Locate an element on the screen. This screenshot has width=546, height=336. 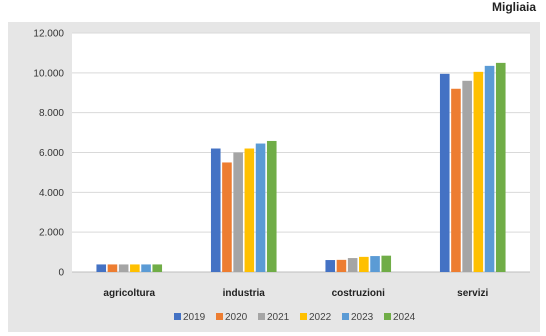
bar-costruzioni-2020 is located at coordinates (341, 265).